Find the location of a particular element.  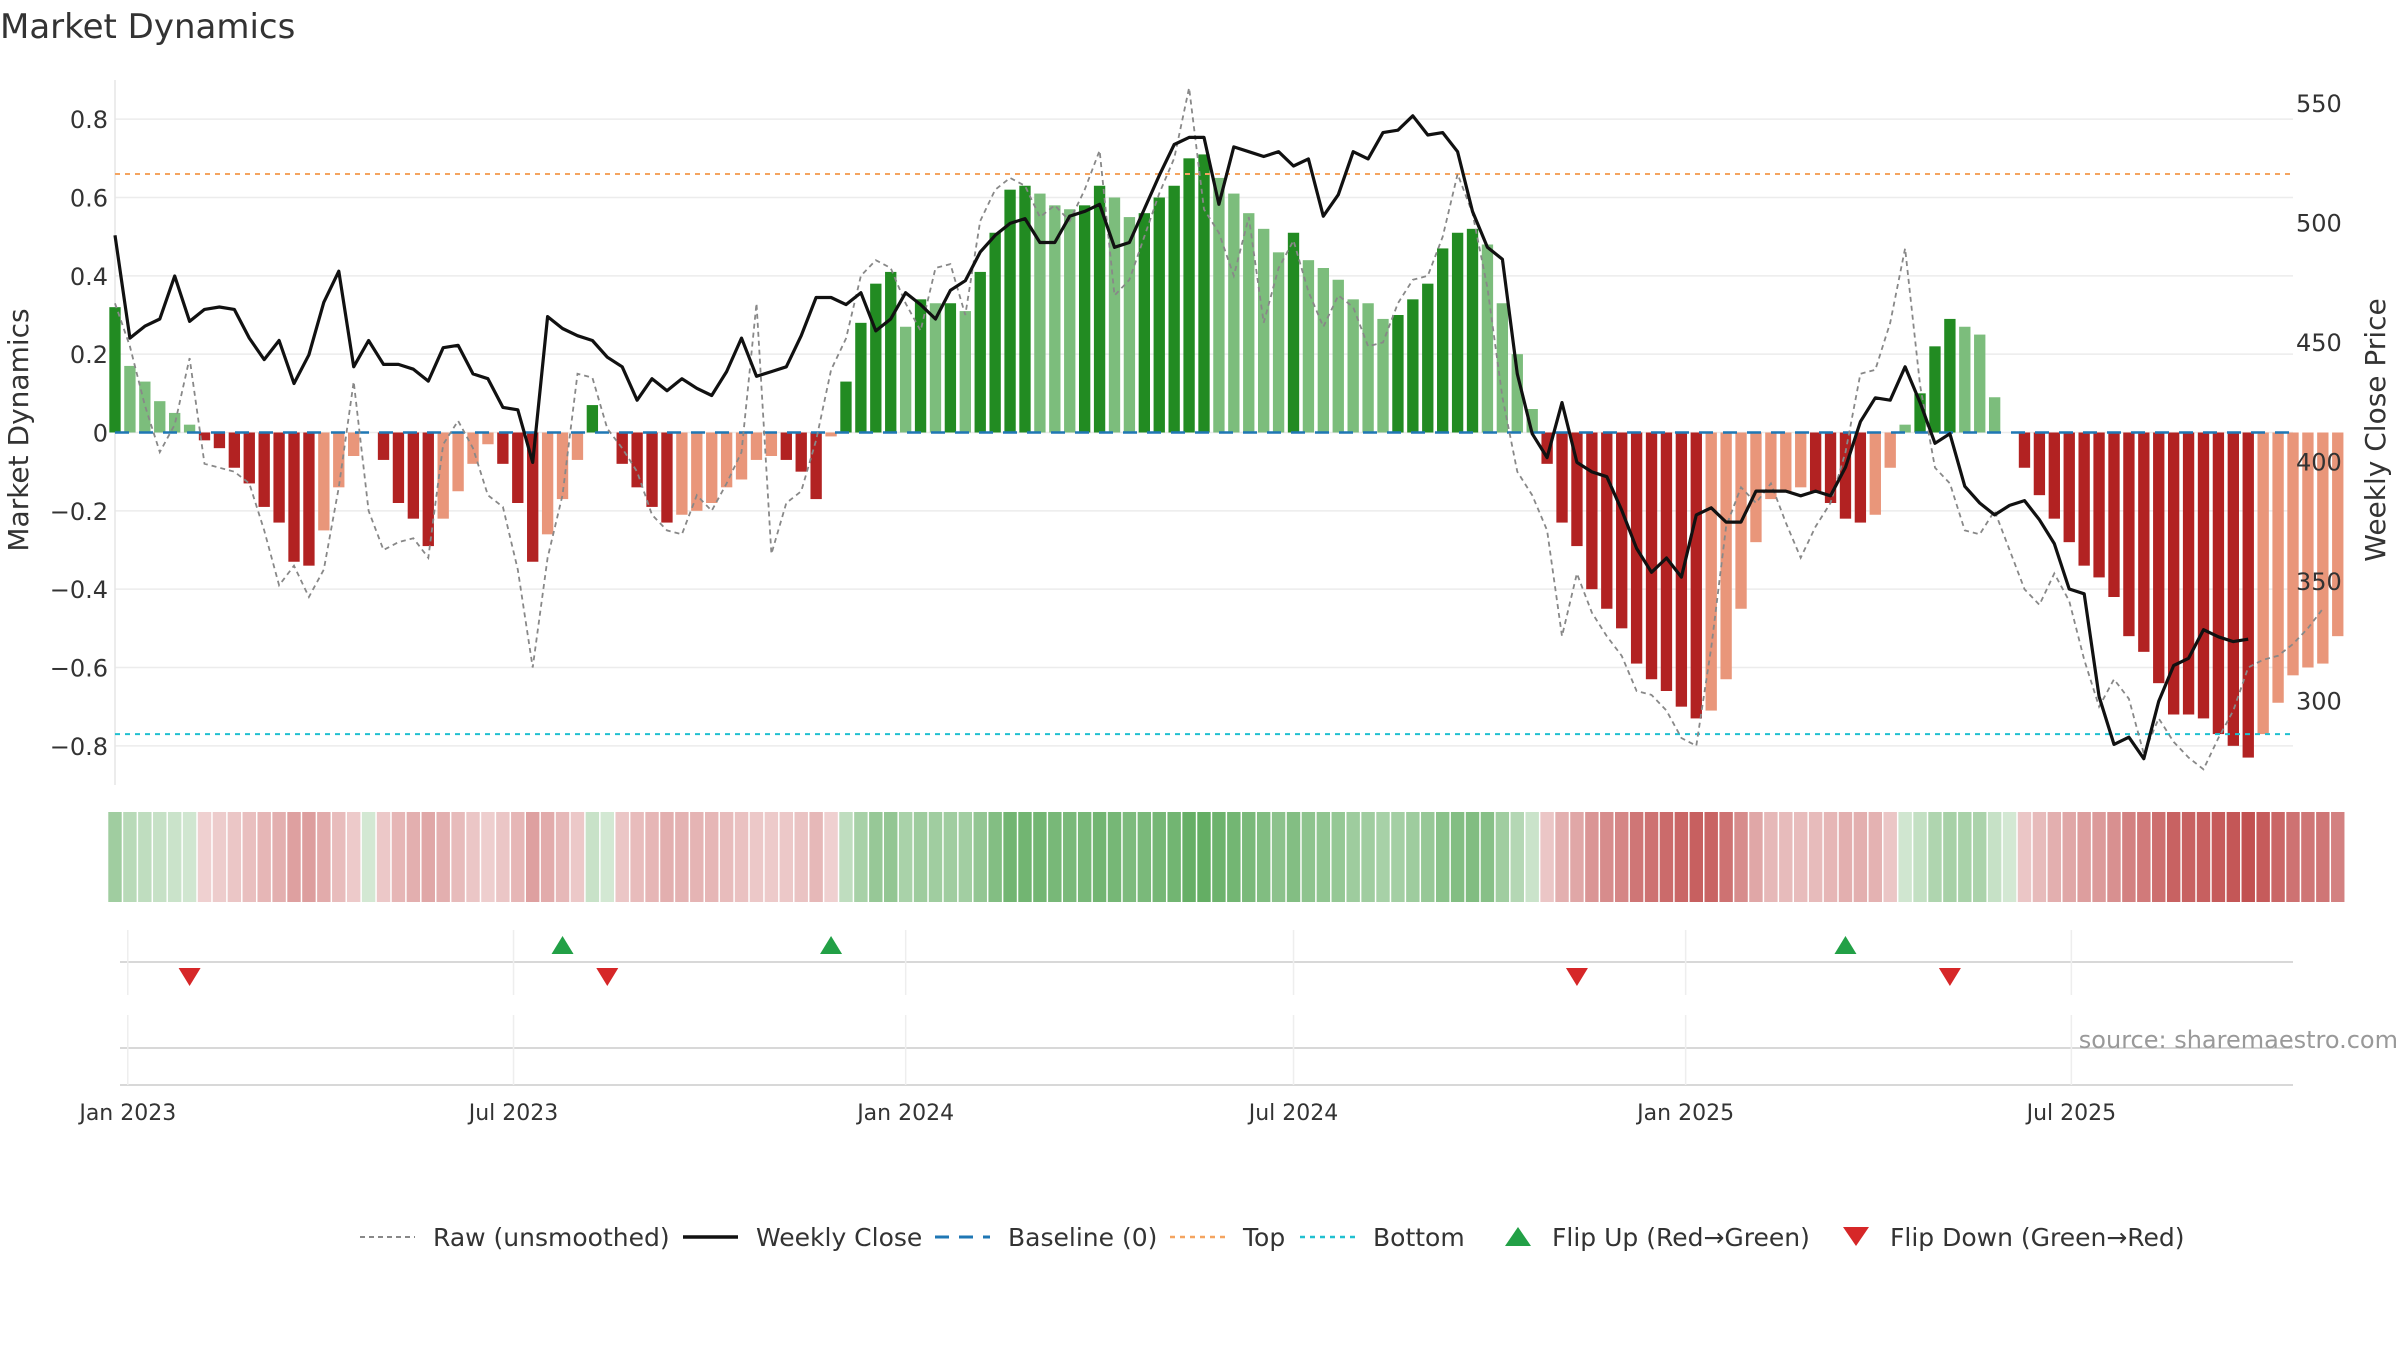

flip-up-marker is located at coordinates (831, 945).